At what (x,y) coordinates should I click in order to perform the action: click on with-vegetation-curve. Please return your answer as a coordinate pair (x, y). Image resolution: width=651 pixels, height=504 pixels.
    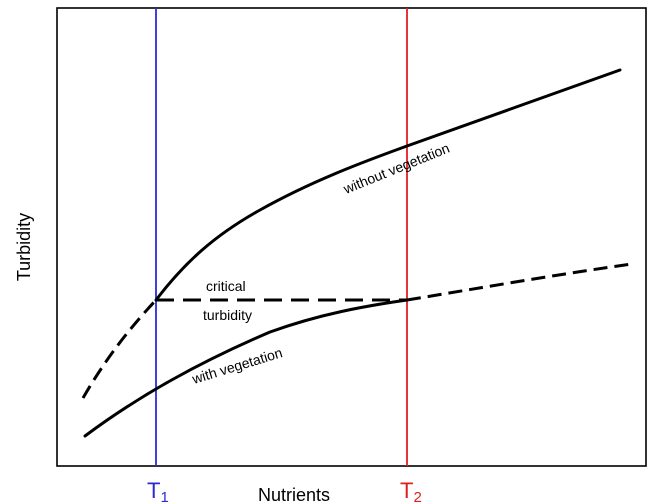
    Looking at the image, I should click on (246, 368).